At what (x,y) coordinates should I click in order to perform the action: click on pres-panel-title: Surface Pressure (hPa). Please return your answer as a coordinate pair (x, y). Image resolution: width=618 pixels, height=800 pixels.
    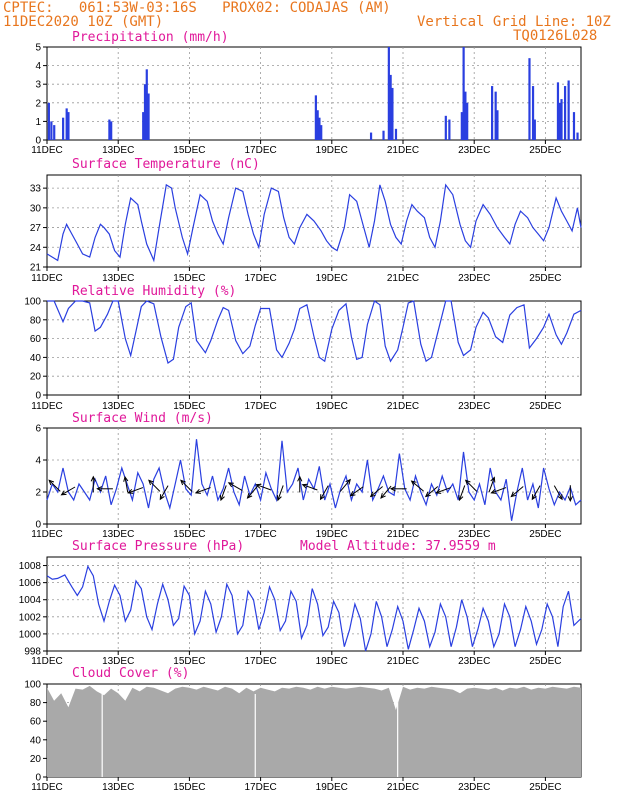
    Looking at the image, I should click on (158, 546).